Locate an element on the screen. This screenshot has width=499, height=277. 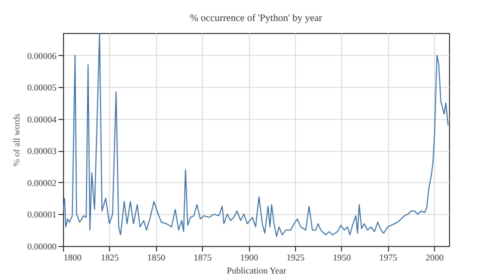
x-tick-label: 2000 is located at coordinates (435, 257).